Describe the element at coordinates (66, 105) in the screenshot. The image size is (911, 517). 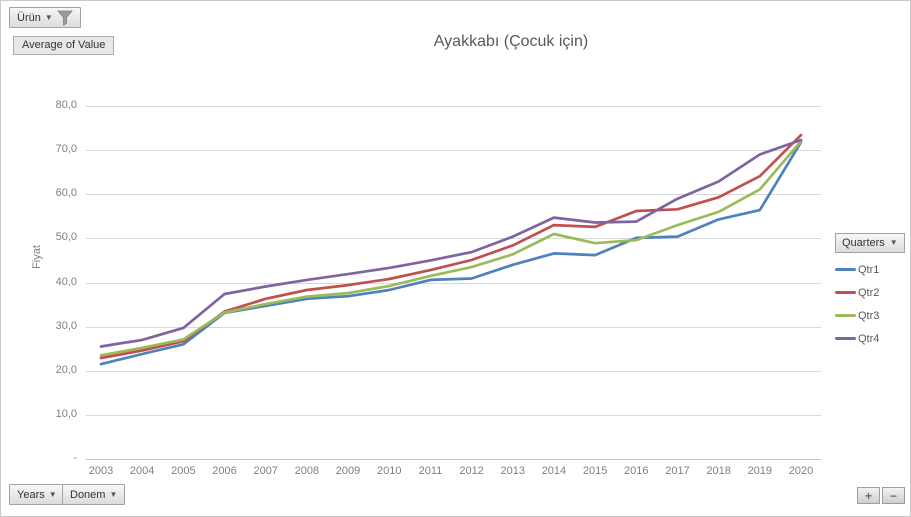
I see `y-tick-label: 80,0` at that location.